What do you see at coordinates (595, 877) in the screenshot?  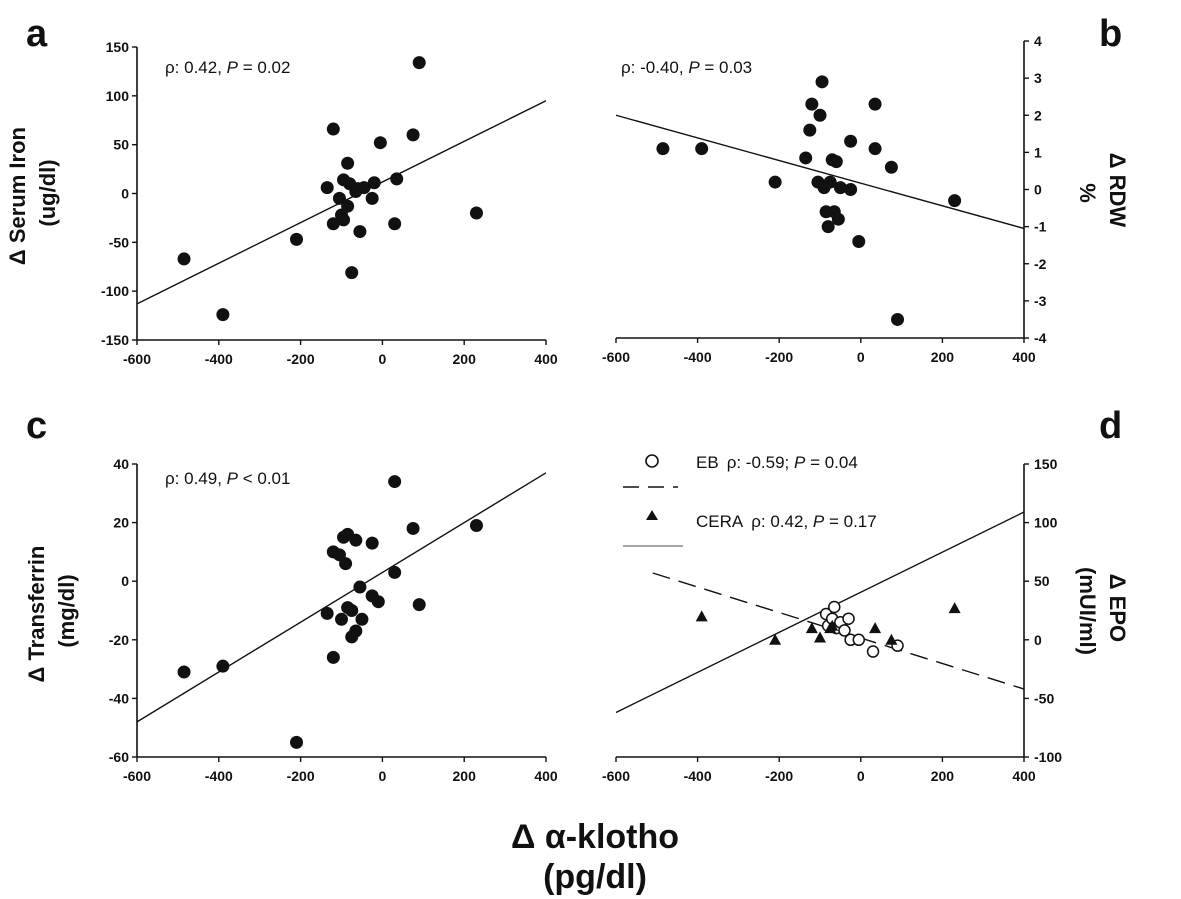 I see `shared-xlabel-line2: (pg/dl)` at bounding box center [595, 877].